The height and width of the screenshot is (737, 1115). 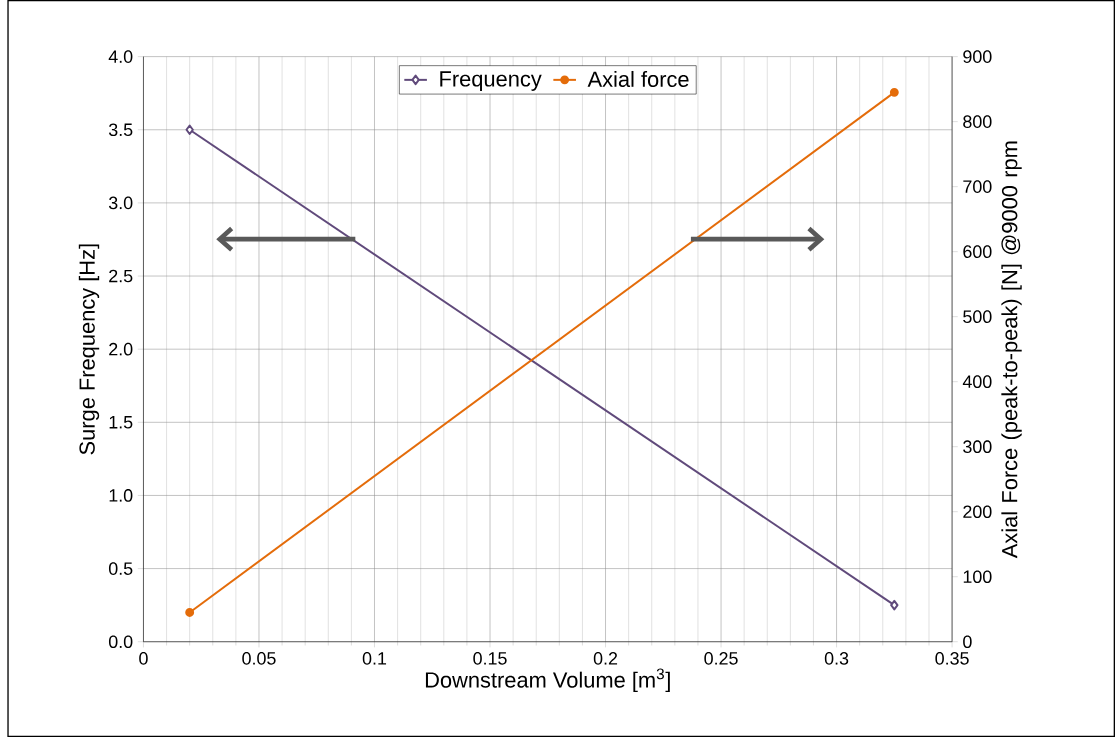 What do you see at coordinates (977, 511) in the screenshot?
I see `y2-tick-label: 200` at bounding box center [977, 511].